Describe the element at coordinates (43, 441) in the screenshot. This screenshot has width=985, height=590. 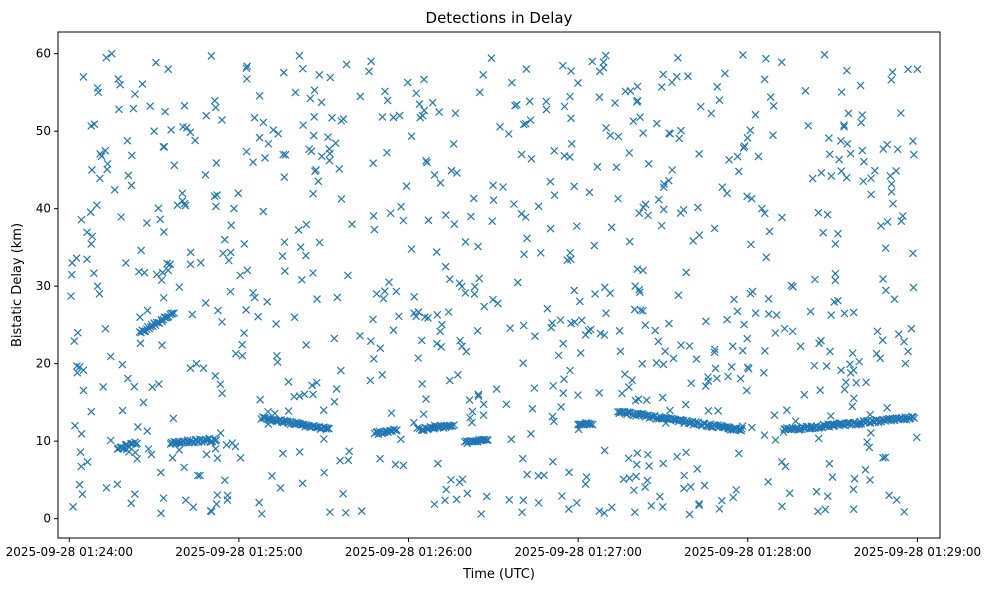
I see `y-tick-label: 10` at that location.